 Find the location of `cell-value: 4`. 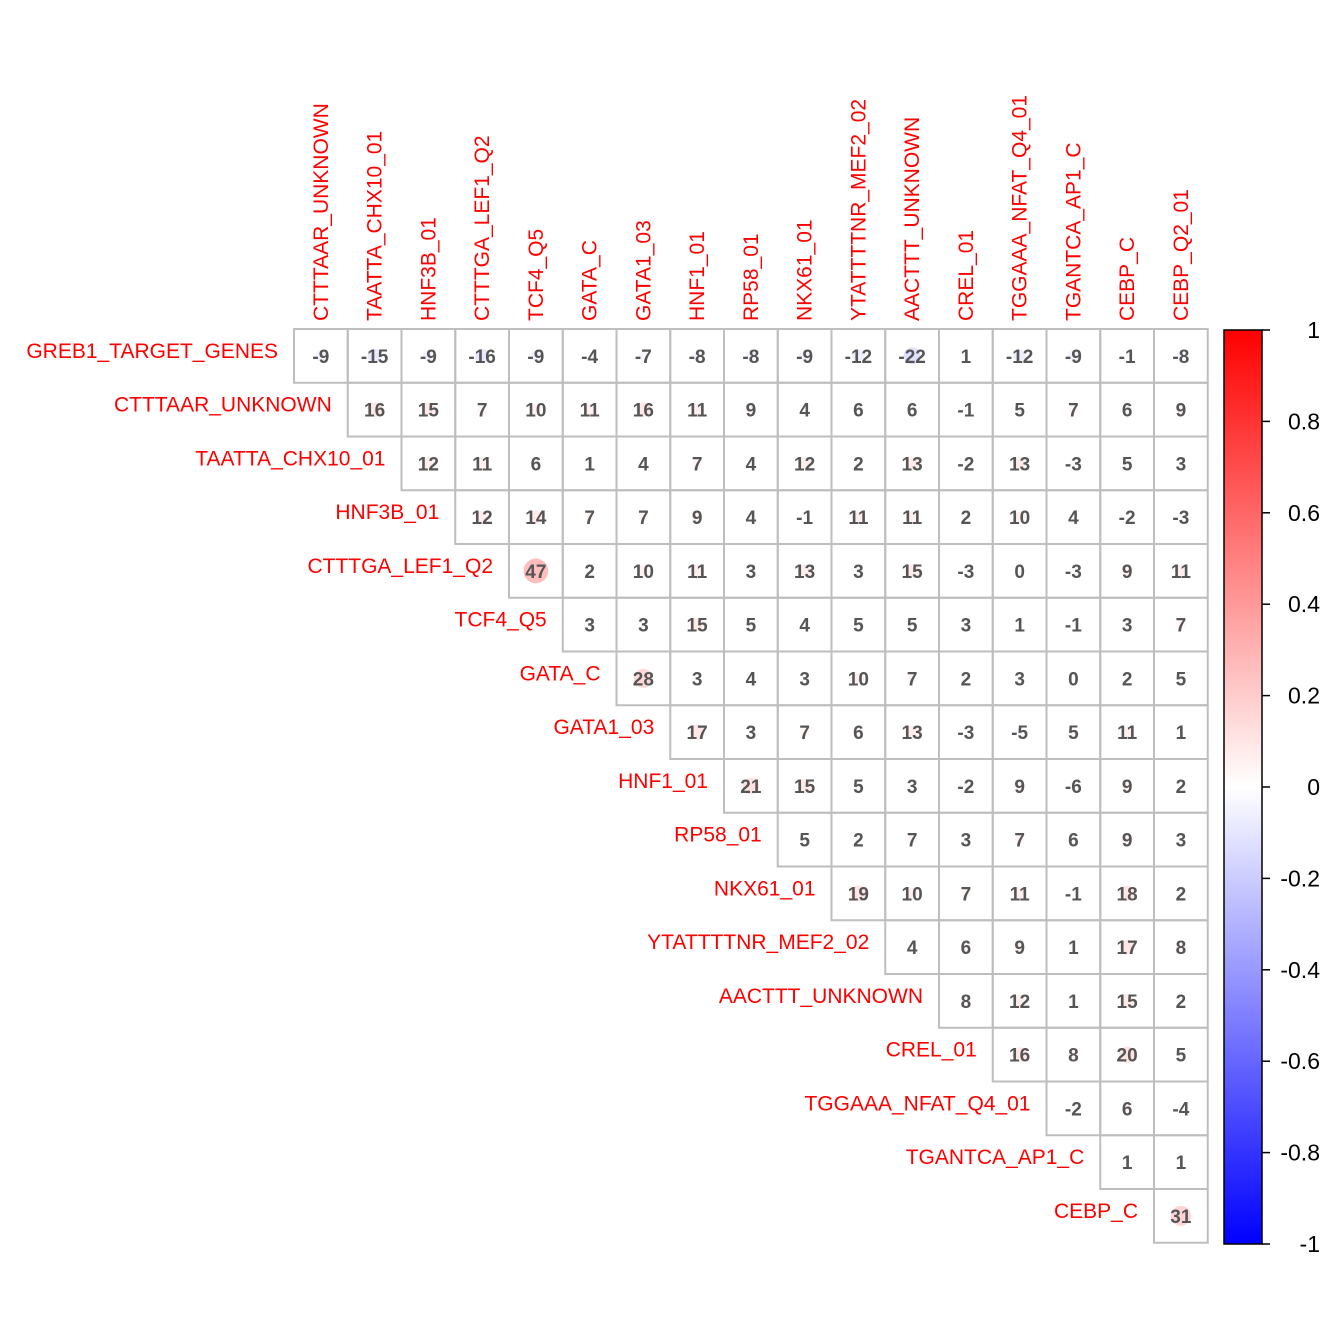

cell-value: 4 is located at coordinates (751, 518).